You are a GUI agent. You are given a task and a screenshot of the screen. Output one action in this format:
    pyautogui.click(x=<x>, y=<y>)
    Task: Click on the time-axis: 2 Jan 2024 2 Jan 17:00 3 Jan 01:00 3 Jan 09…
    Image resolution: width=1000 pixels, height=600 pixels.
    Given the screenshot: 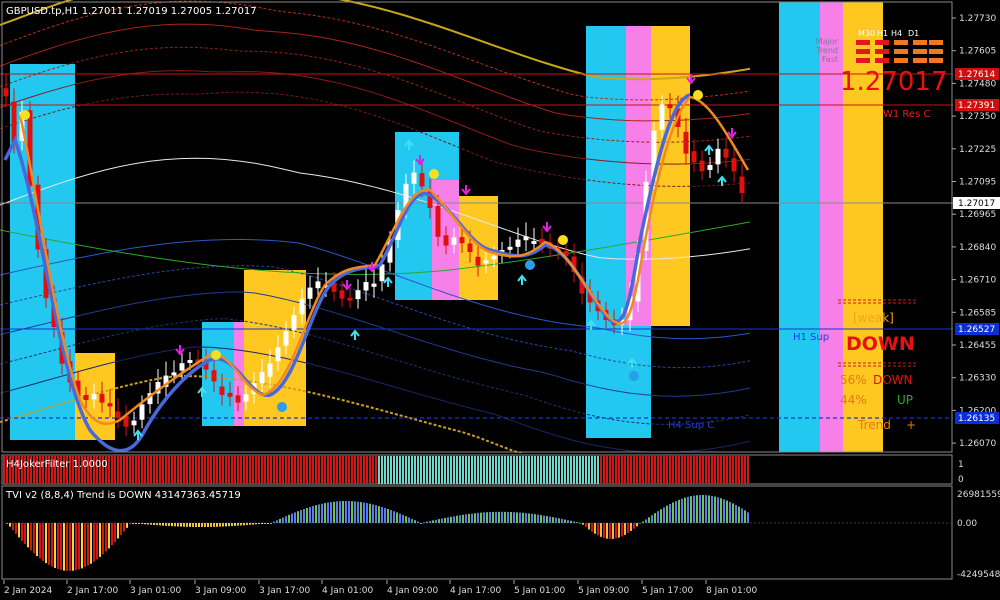 What is the action you would take?
    pyautogui.click(x=380, y=588)
    